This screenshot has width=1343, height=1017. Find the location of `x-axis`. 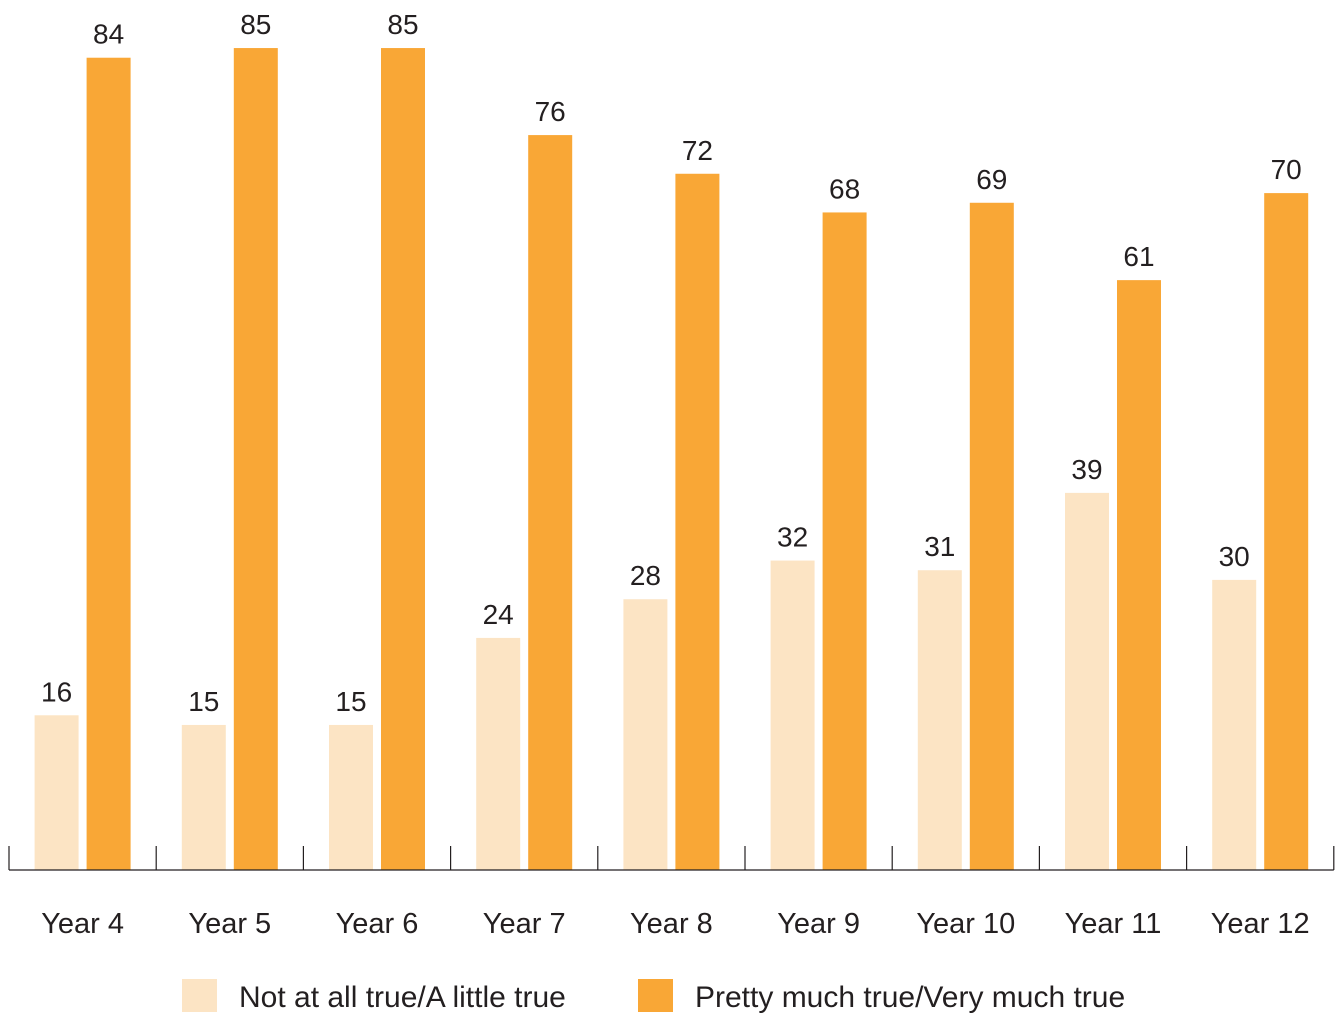

x-axis is located at coordinates (671, 858).